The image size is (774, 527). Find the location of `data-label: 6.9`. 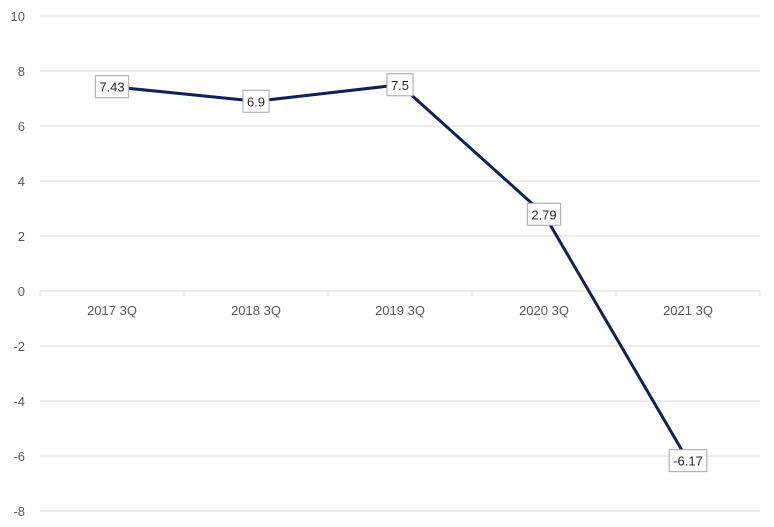

data-label: 6.9 is located at coordinates (256, 101).